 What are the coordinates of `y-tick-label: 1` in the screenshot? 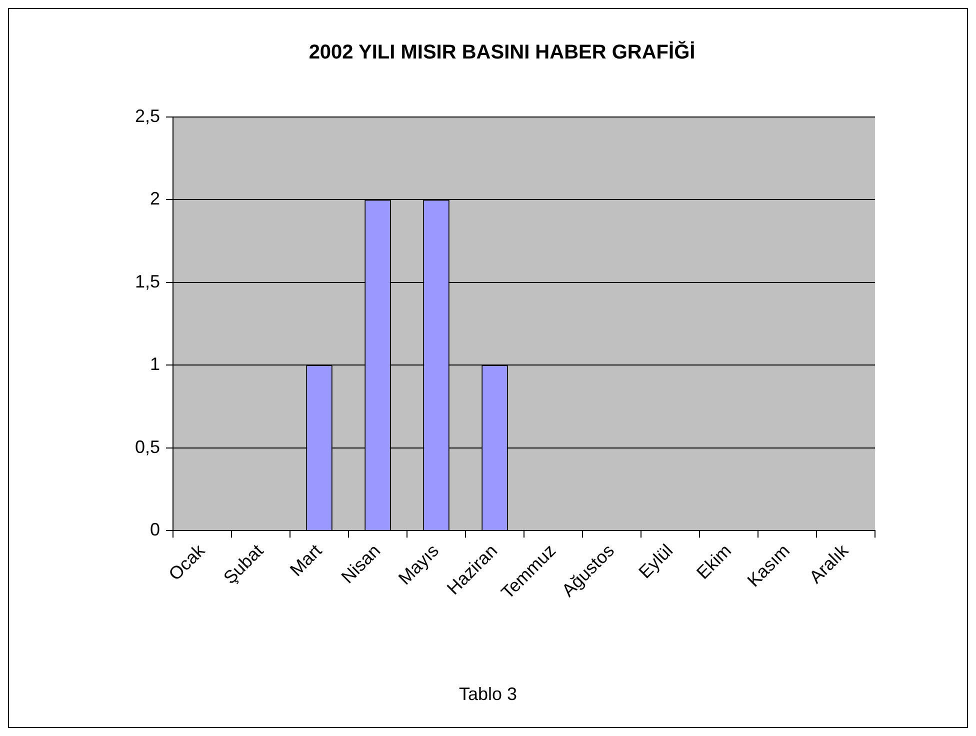 It's located at (155, 364).